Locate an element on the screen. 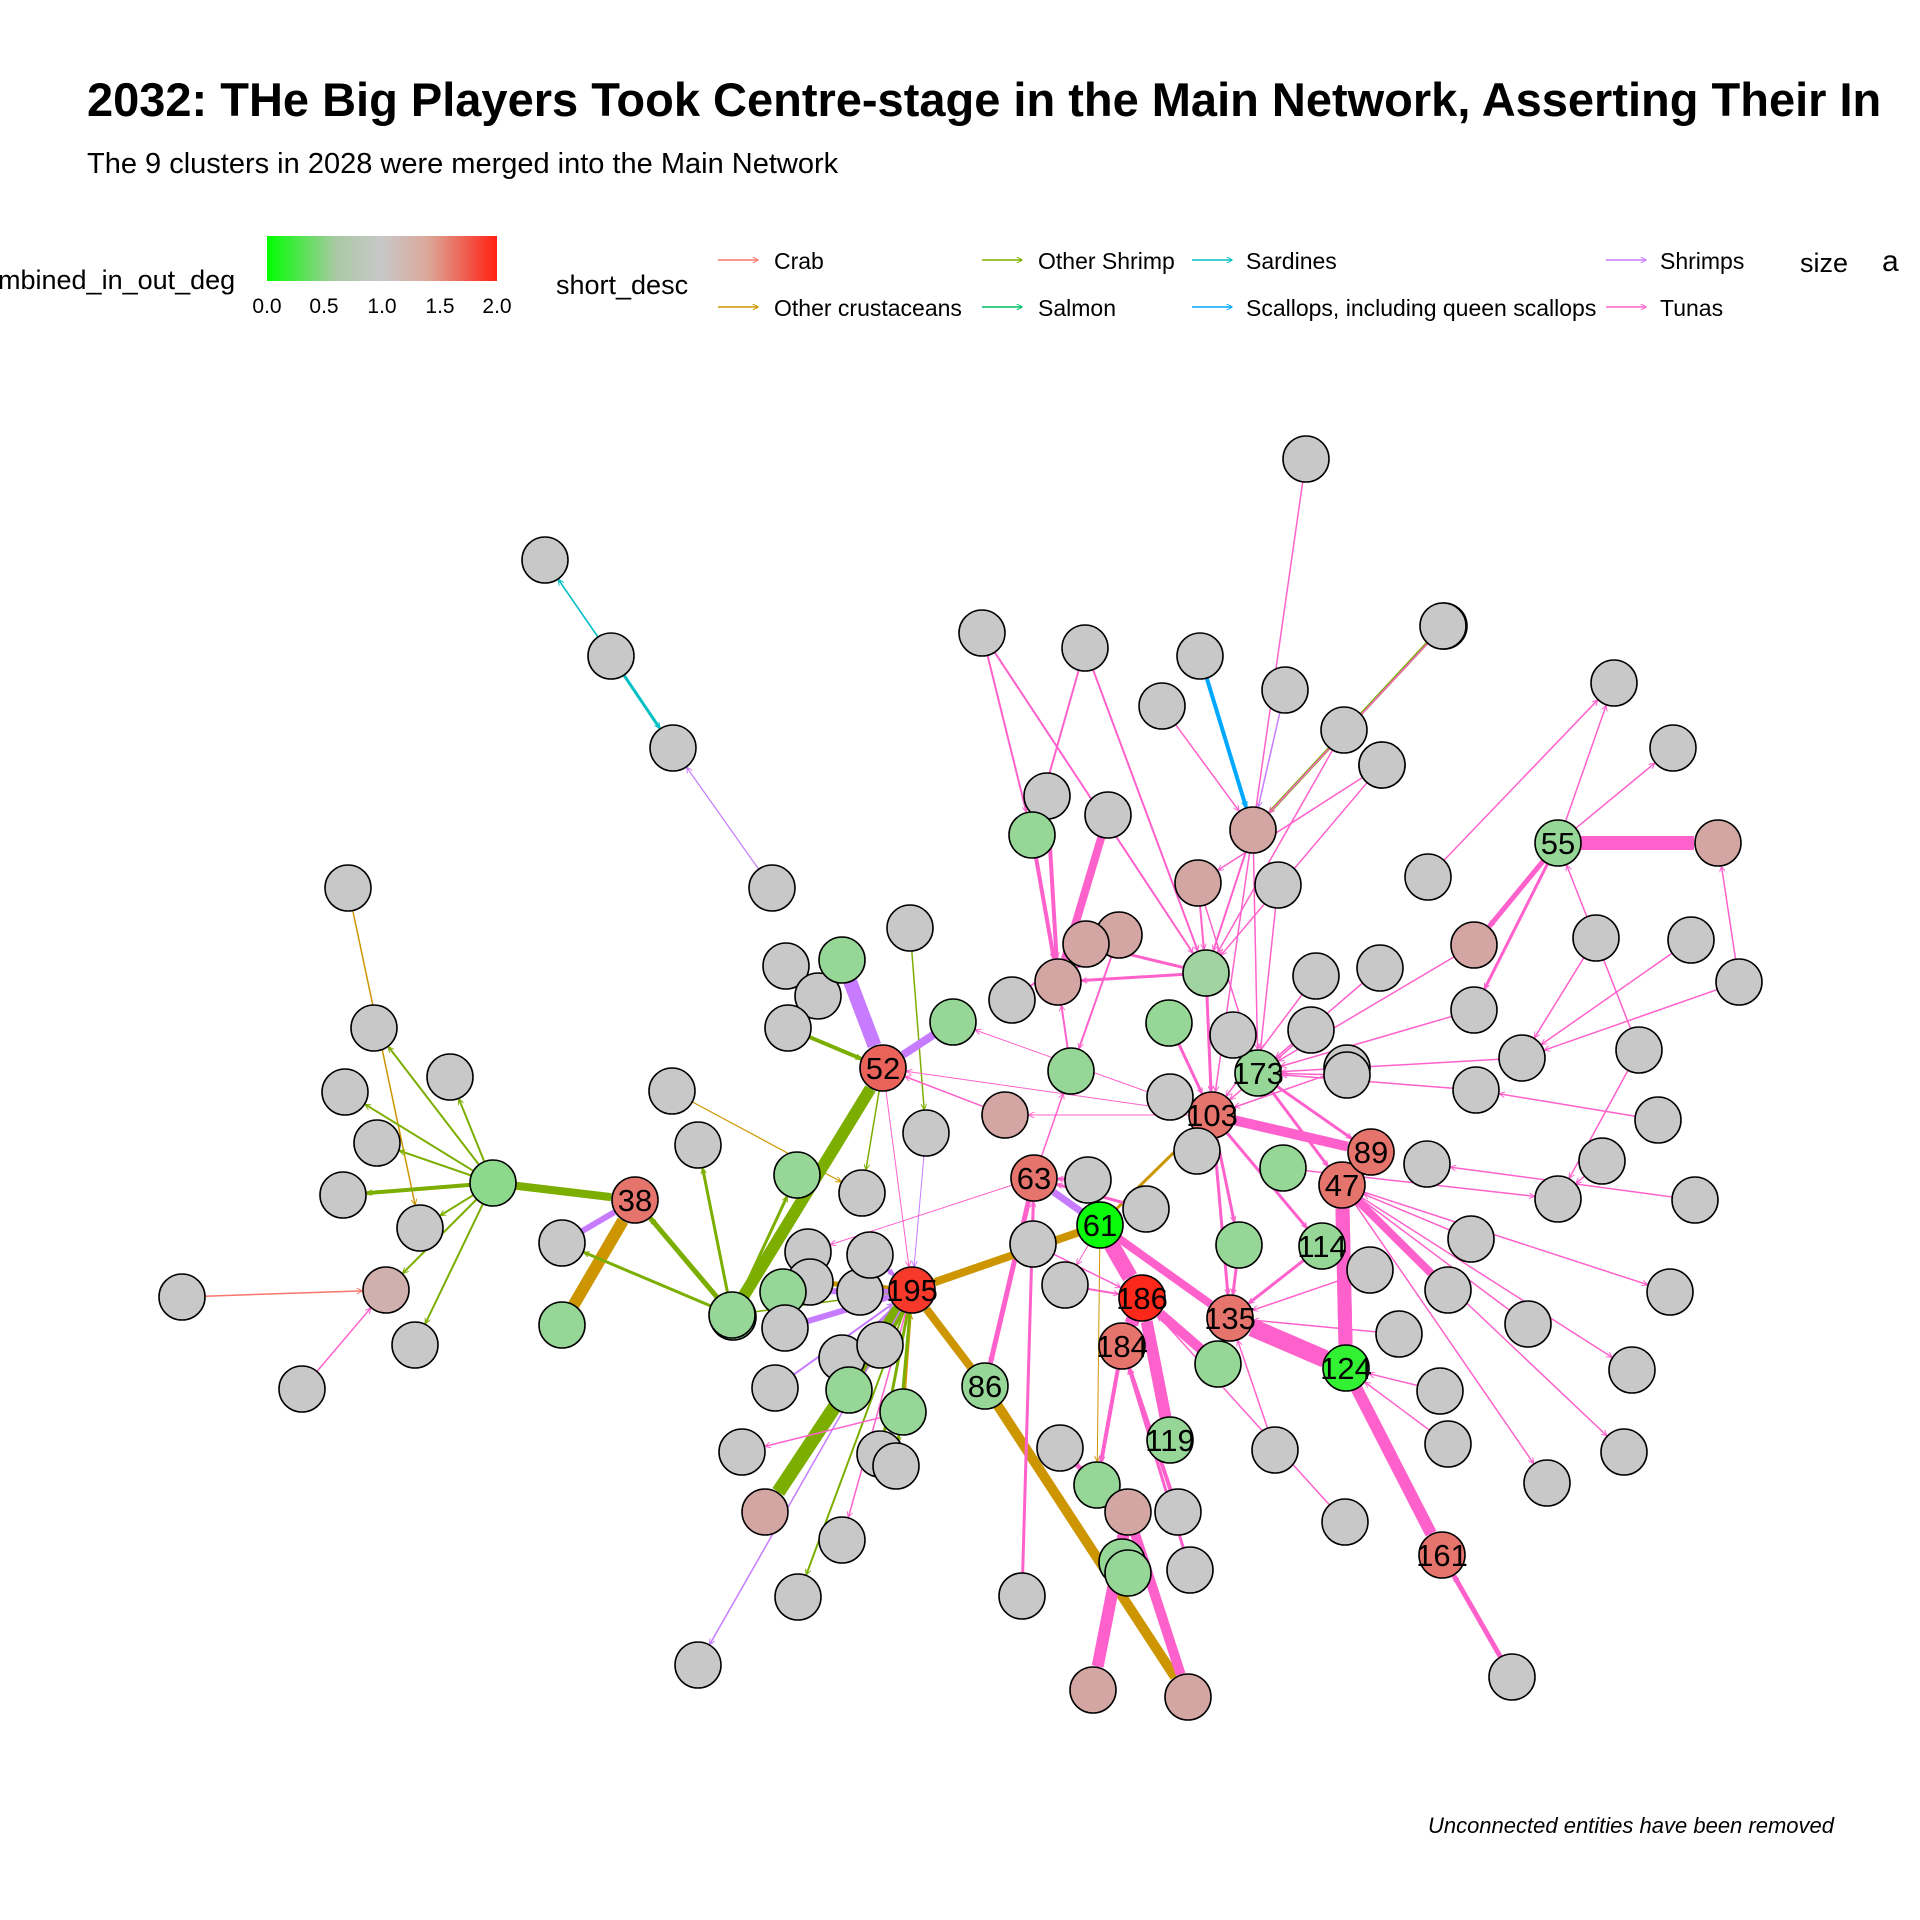  network-node-label: 195 is located at coordinates (912, 1290).